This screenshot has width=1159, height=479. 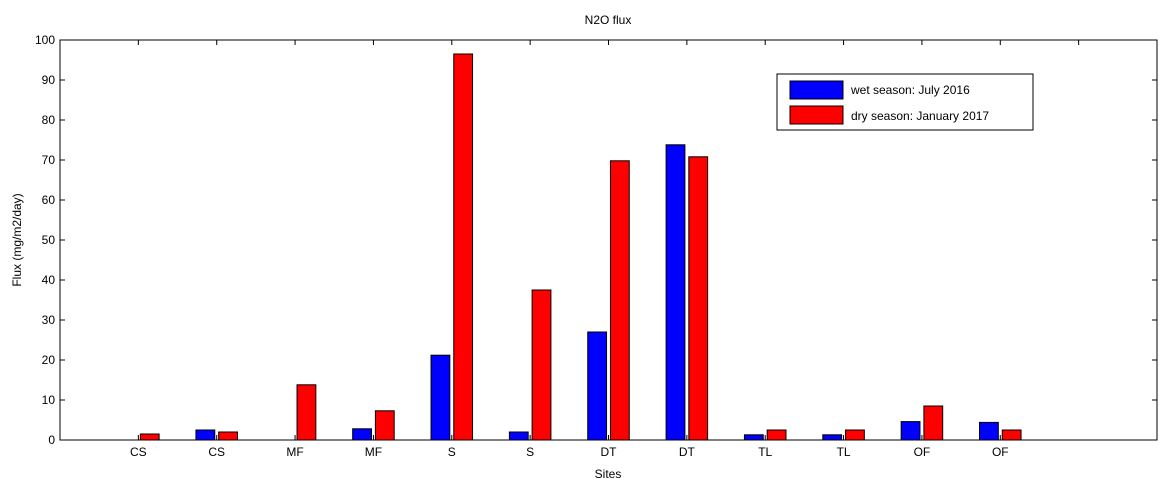 What do you see at coordinates (49, 360) in the screenshot?
I see `y-tick-label: 20` at bounding box center [49, 360].